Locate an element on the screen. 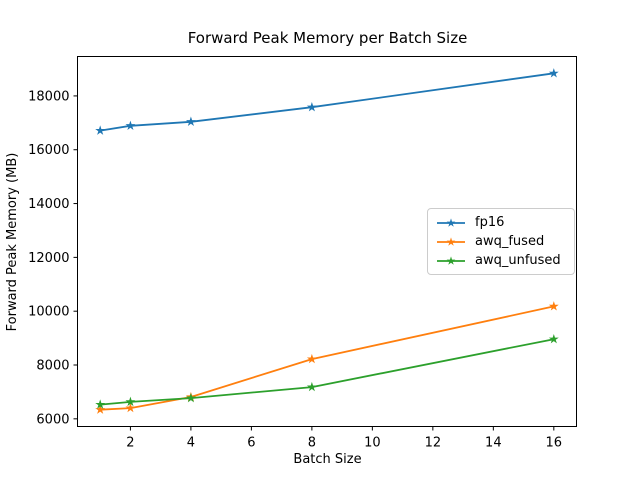 Image resolution: width=640 pixels, height=480 pixels. legend-entry-awq_unfused: awq_unfused is located at coordinates (501, 260).